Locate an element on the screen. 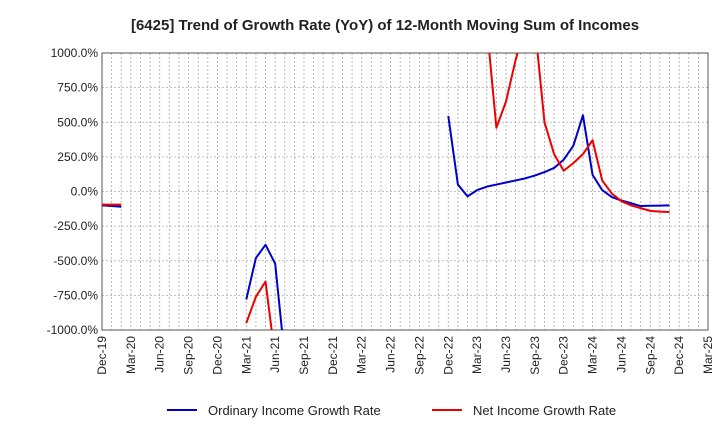 Image resolution: width=720 pixels, height=440 pixels. y-tick-label: 1000.0% is located at coordinates (75, 53).